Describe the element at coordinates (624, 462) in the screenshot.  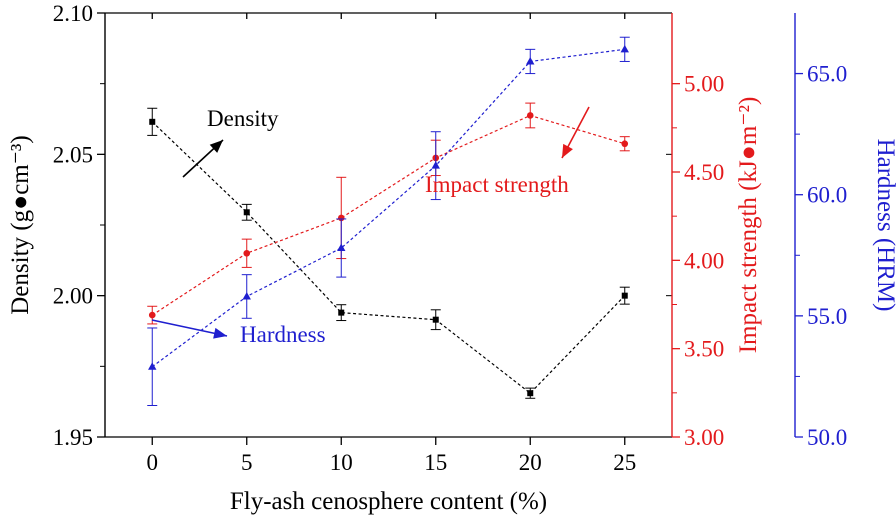
I see `x-tick-label: 25` at that location.